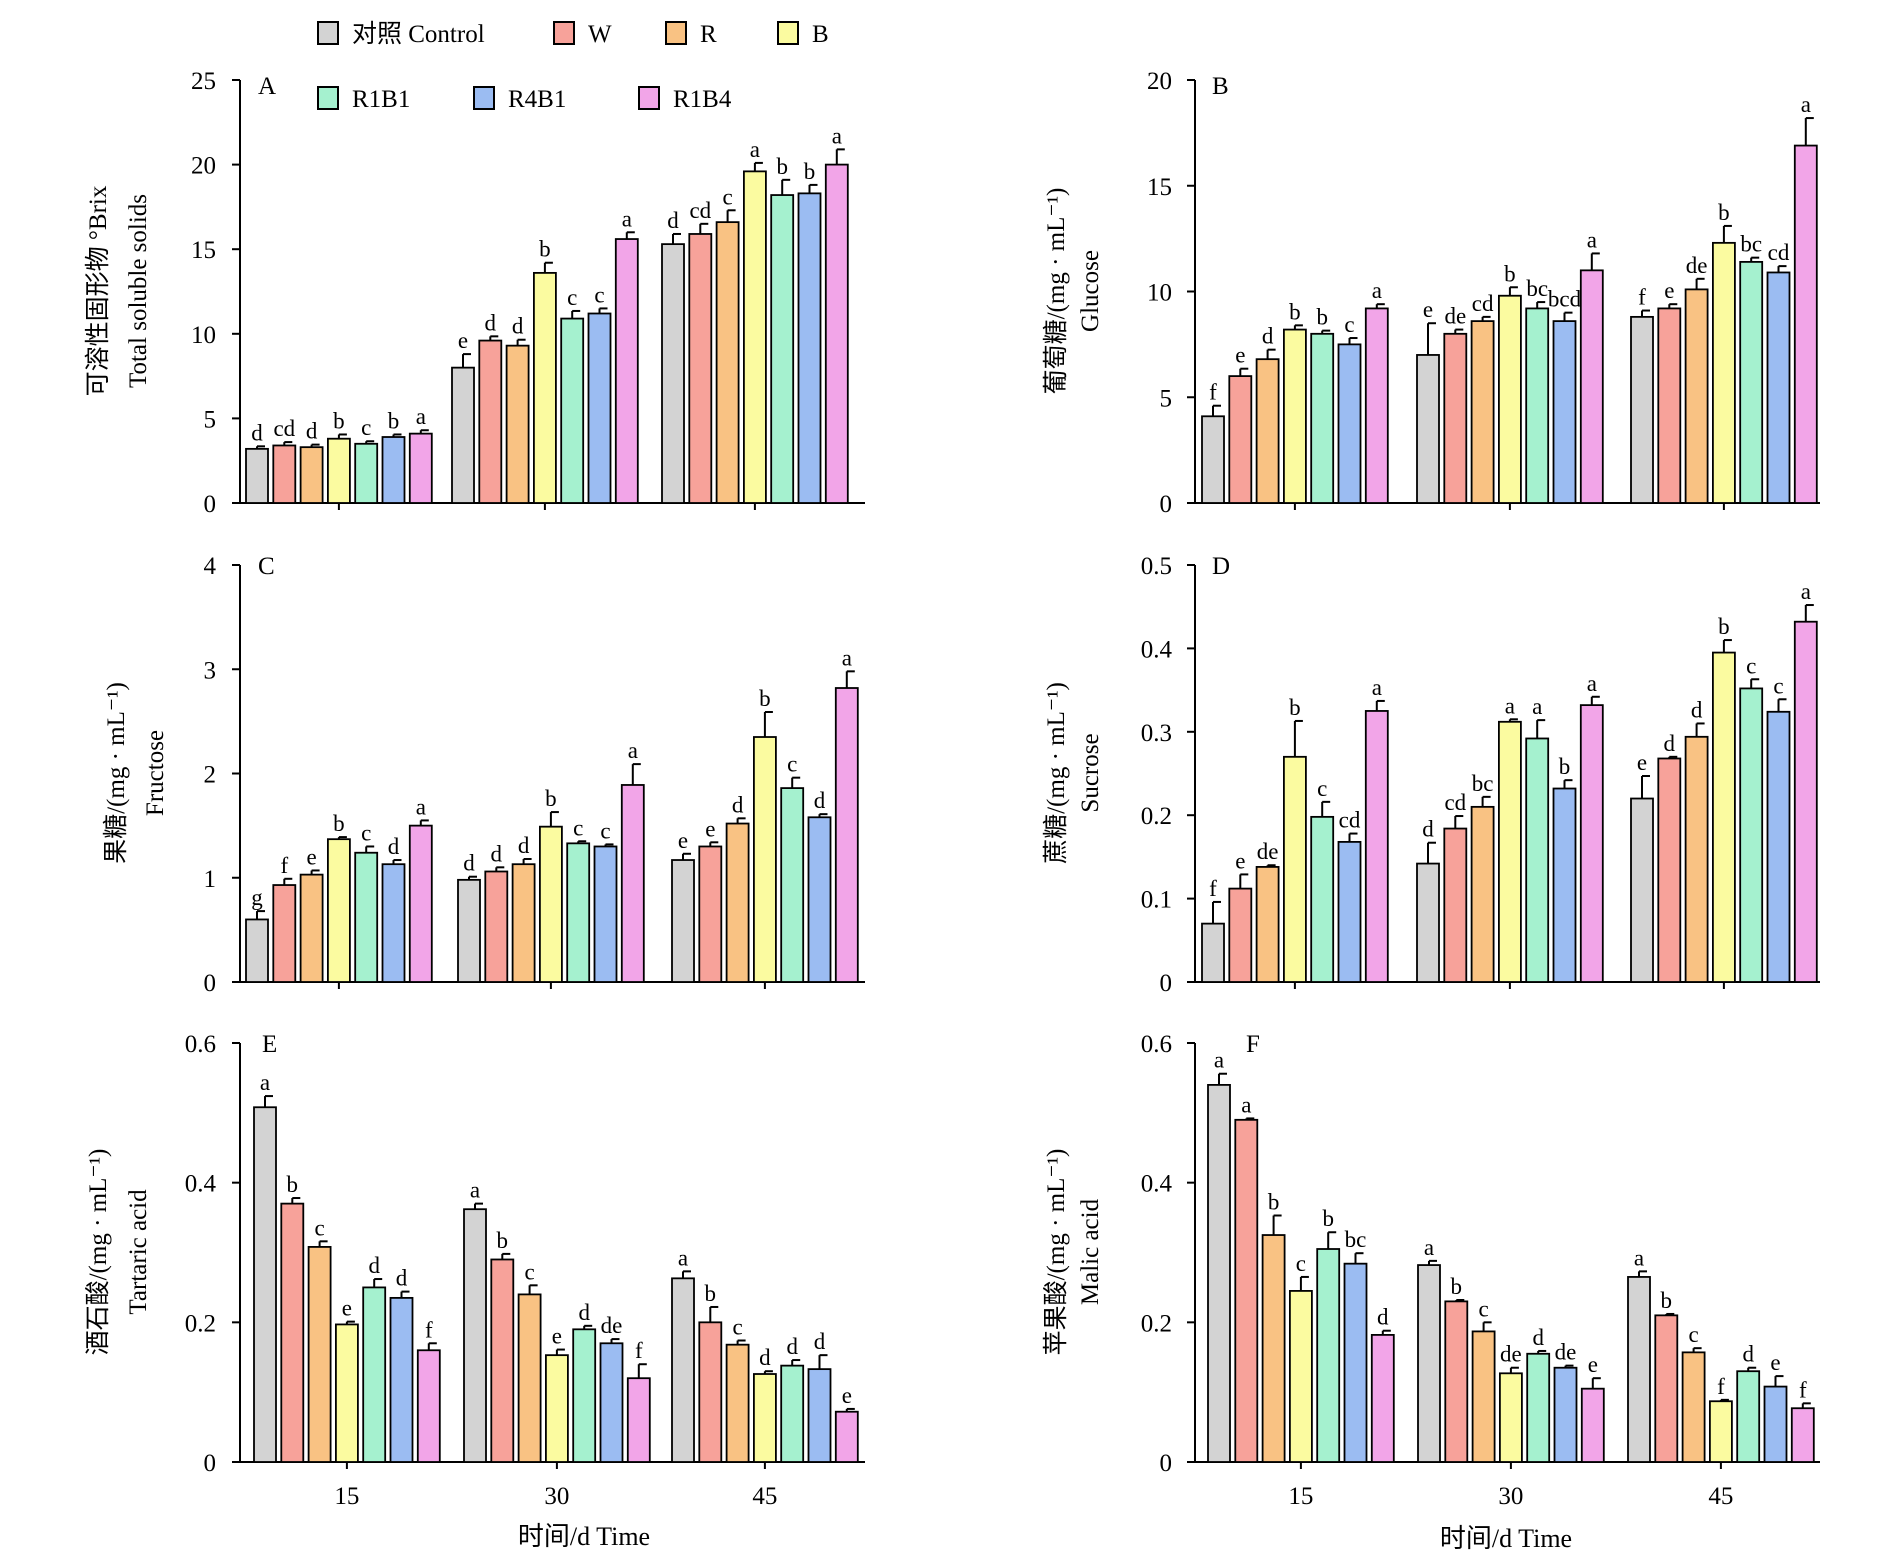  I want to click on panel-label: C, so click(266, 566).